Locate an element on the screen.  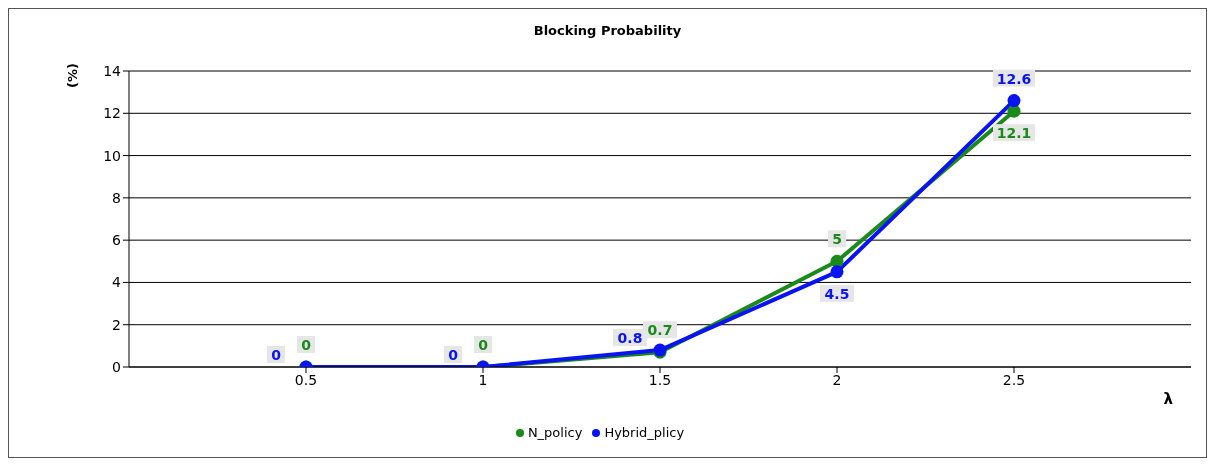
chart-title: Blocking Probability is located at coordinates (607, 31).